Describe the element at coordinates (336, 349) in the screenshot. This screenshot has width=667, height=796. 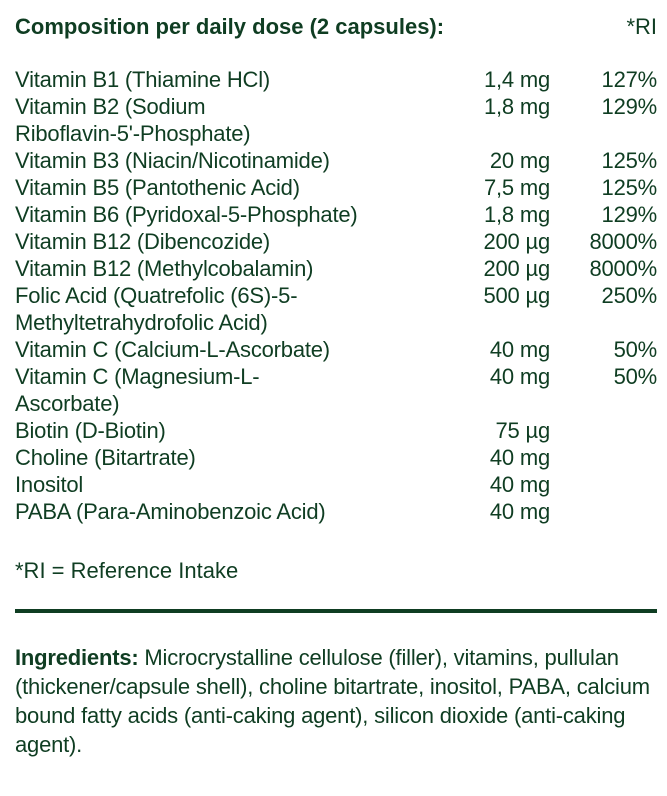
I see `nutrient-row: Vitamin C (Calcium-L-Ascorbate) 40 mg 50%` at that location.